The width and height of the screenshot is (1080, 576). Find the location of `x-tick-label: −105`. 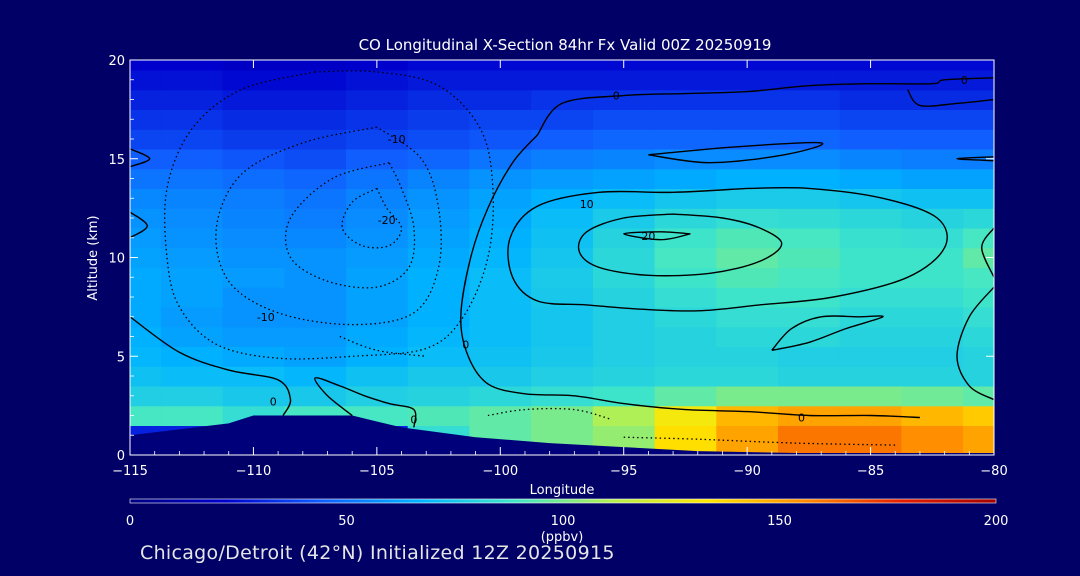

x-tick-label: −105 is located at coordinates (377, 471).